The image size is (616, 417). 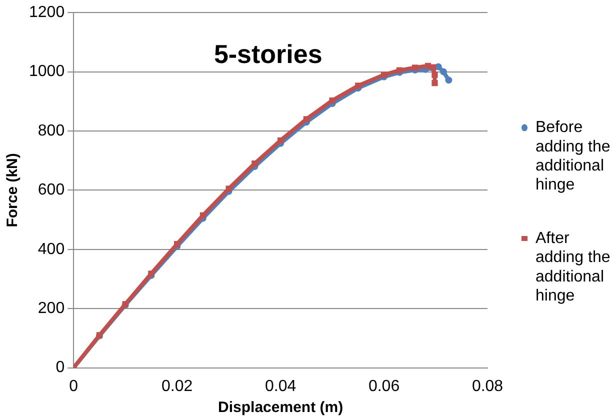 What do you see at coordinates (51, 190) in the screenshot?
I see `y-tick-label: 600` at bounding box center [51, 190].